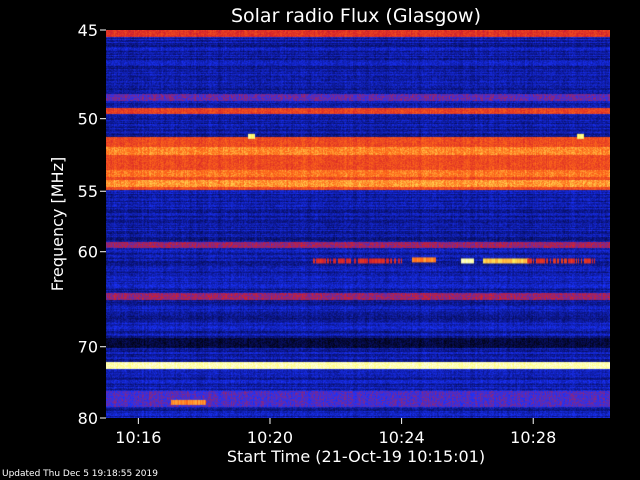 This screenshot has height=480, width=640. I want to click on updated-timestamp: Updated Thu Dec 5 19:18:55 2019, so click(80, 474).